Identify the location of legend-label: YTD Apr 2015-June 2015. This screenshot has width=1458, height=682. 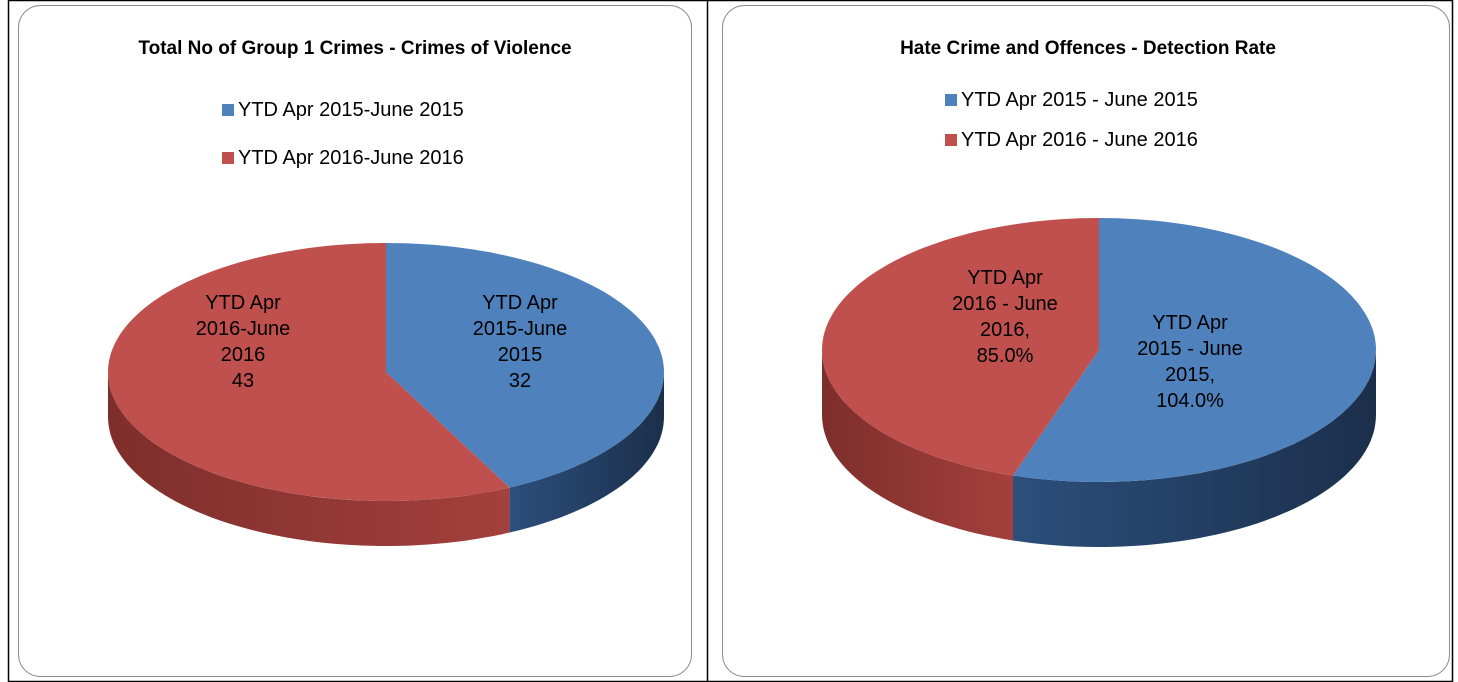
(351, 110).